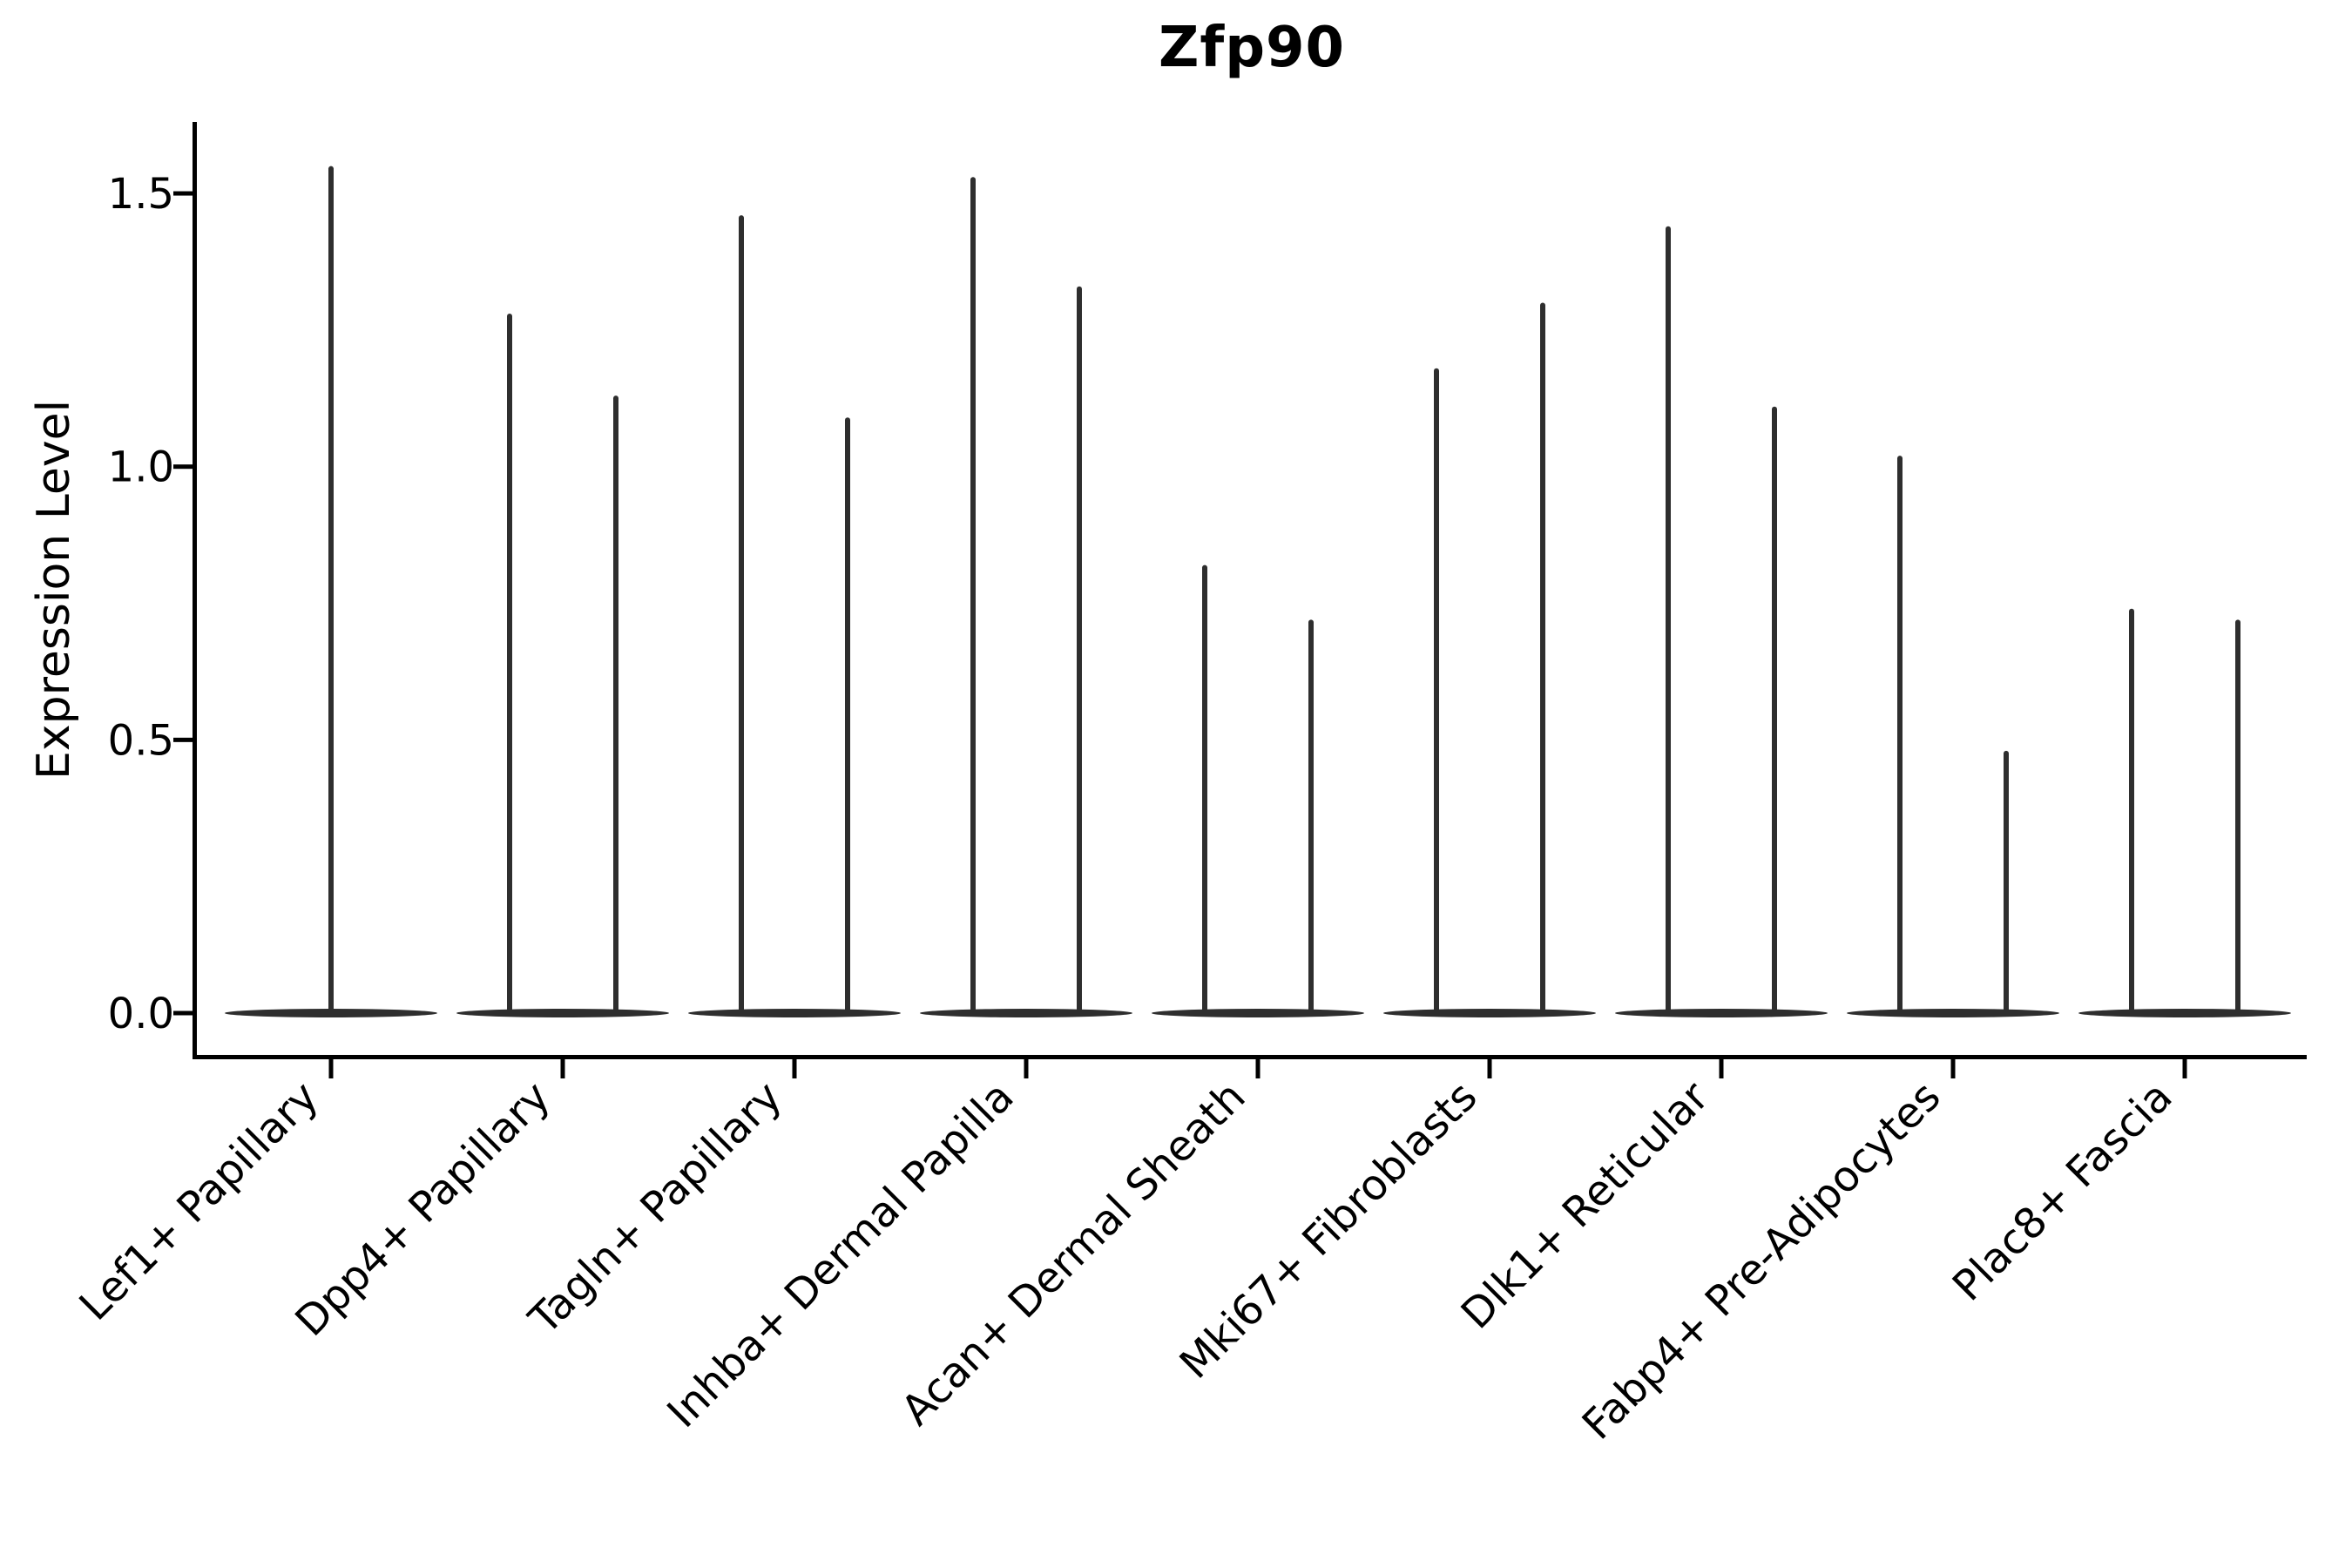 The height and width of the screenshot is (1568, 2352). What do you see at coordinates (195, 590) in the screenshot?
I see `y-axis-spine` at bounding box center [195, 590].